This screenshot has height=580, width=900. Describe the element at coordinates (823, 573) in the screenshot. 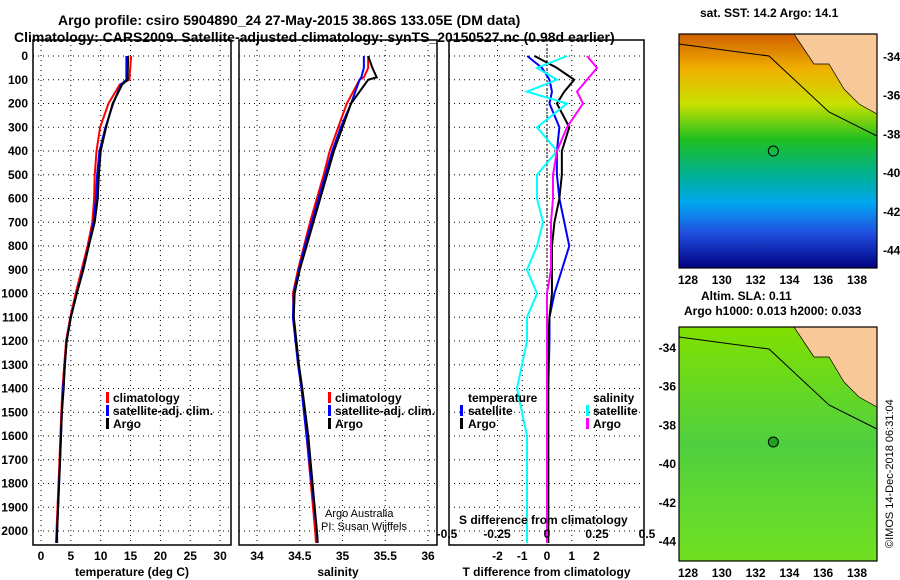

I see `map-x-tick: 136` at that location.